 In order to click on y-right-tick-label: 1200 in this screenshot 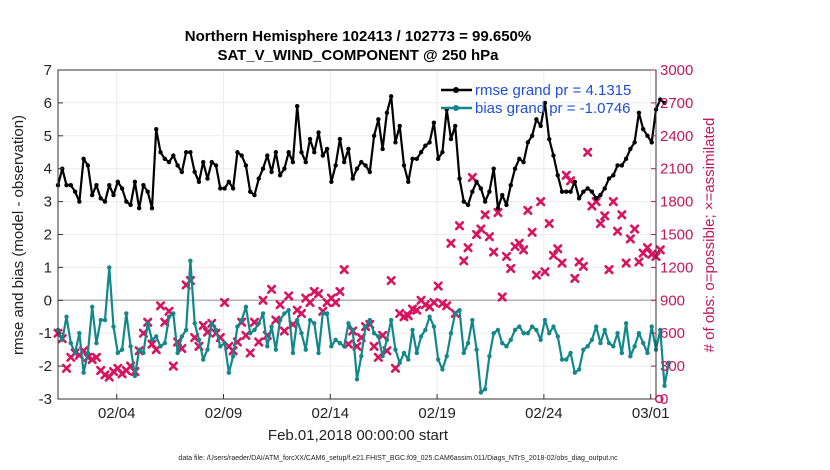, I will do `click(676, 267)`.